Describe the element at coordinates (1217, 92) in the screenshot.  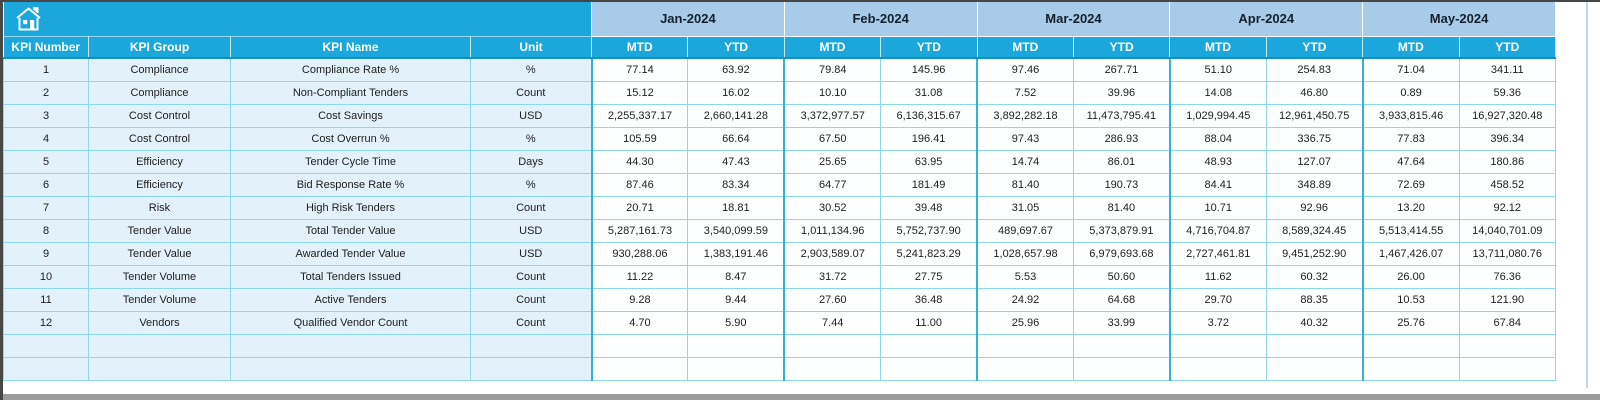
I see `cell-apr-2024-mtd: 14.08` at that location.